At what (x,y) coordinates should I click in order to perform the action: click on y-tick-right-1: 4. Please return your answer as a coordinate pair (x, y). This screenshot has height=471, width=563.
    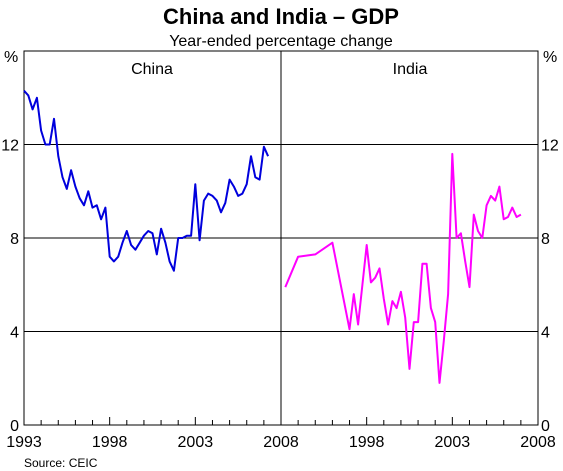
    Looking at the image, I should click on (545, 333).